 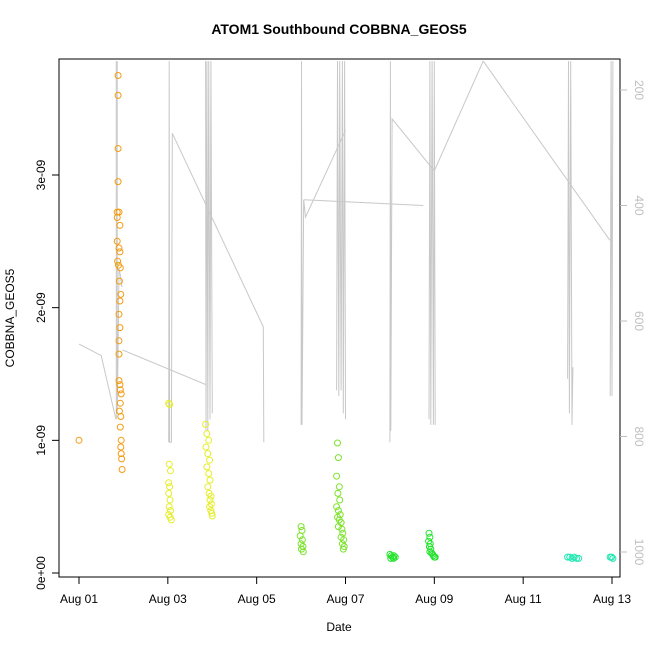 I want to click on y-tick-label: 2e-09, so click(x=41, y=307).